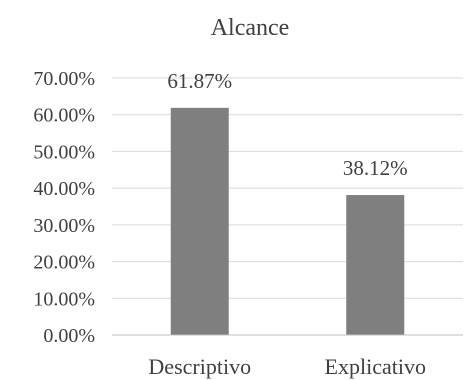  What do you see at coordinates (199, 221) in the screenshot?
I see `bar-descriptivo` at bounding box center [199, 221].